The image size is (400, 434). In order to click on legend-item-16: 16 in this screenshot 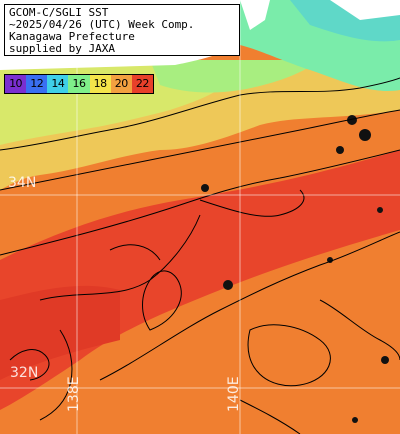, I will do `click(79, 84)`.